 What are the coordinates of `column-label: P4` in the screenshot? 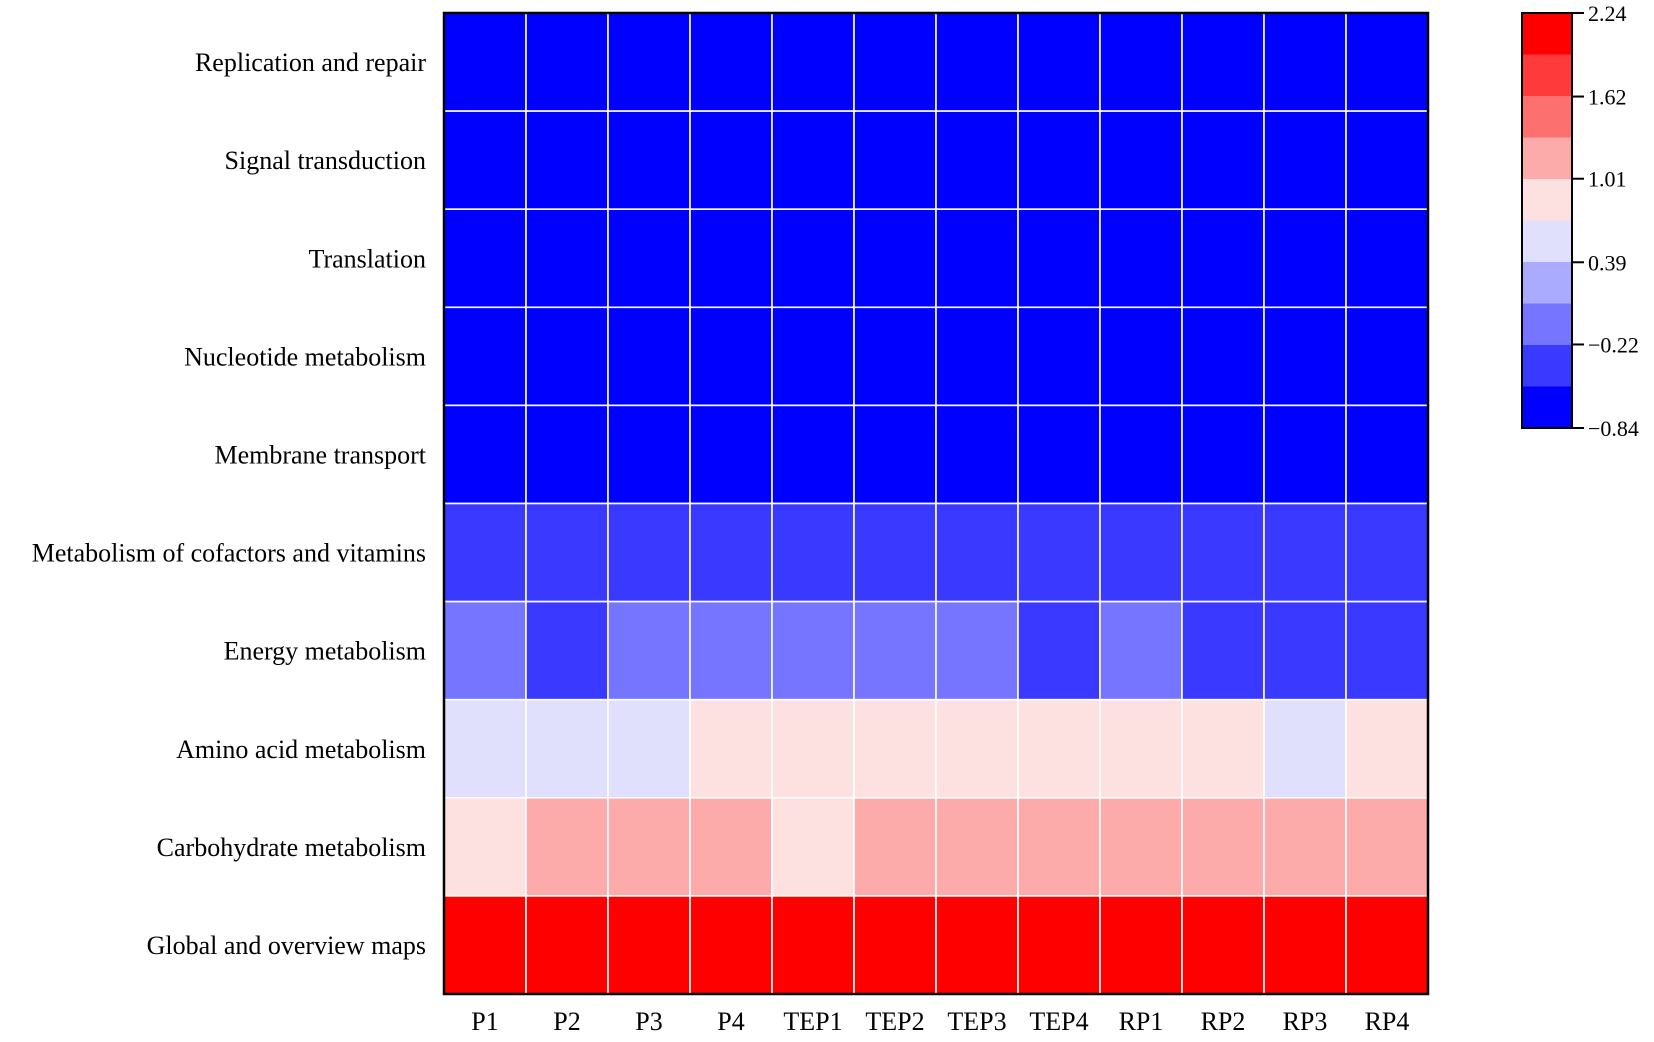 It's located at (730, 1021).